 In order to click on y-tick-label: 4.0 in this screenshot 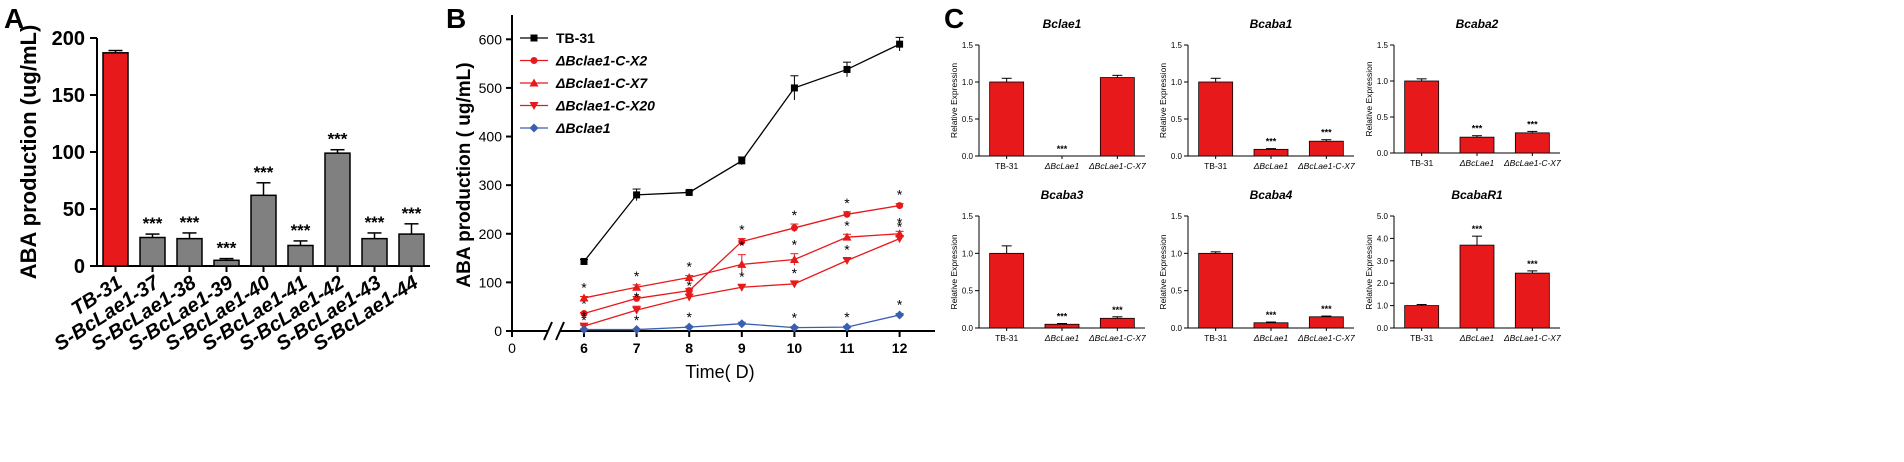, I will do `click(1383, 238)`.